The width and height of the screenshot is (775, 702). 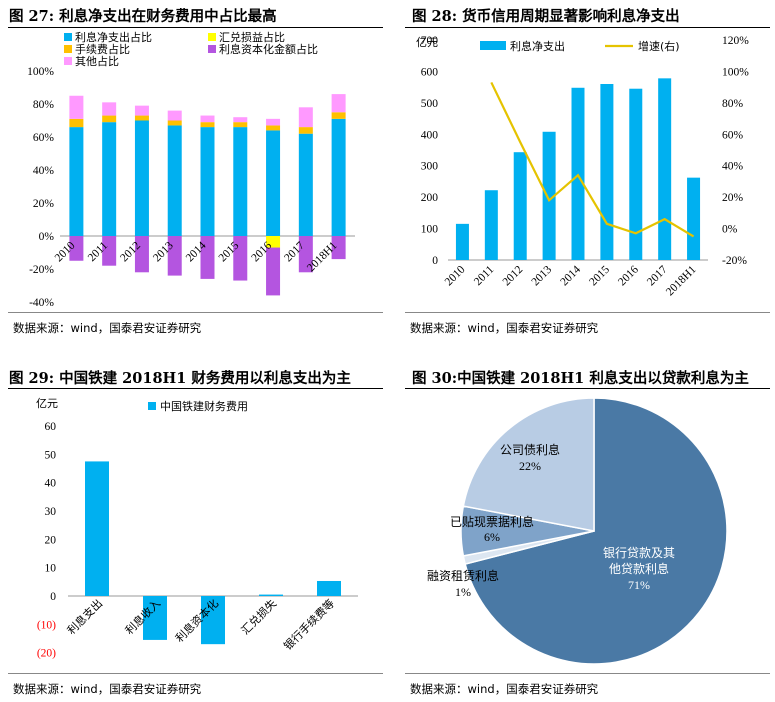 I want to click on fig30-slice-pct: 6%, so click(x=492, y=537).